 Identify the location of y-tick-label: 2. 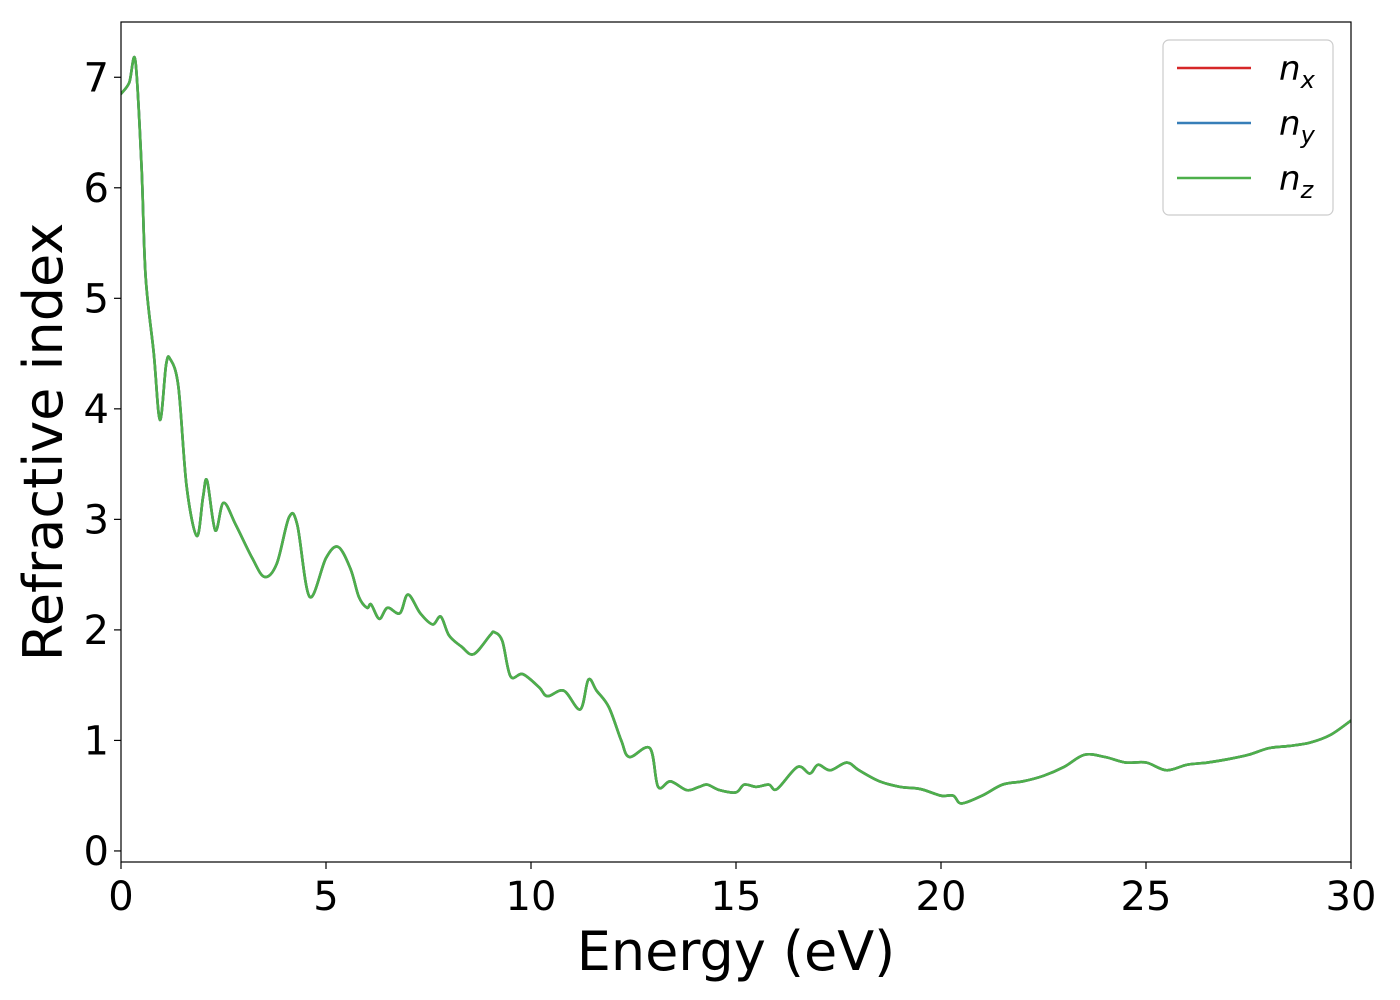
(96, 631).